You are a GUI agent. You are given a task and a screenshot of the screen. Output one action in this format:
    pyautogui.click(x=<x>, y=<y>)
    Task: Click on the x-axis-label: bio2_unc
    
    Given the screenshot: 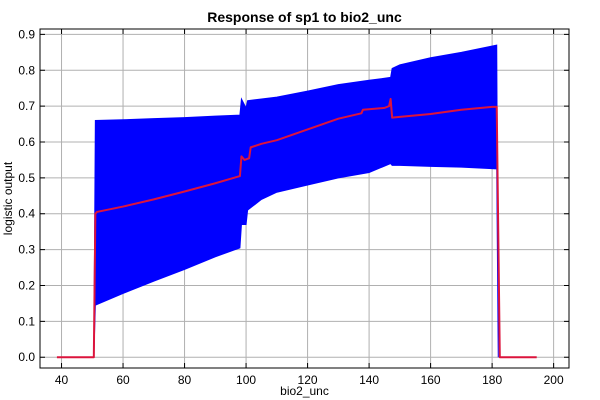 What is the action you would take?
    pyautogui.click(x=304, y=391)
    